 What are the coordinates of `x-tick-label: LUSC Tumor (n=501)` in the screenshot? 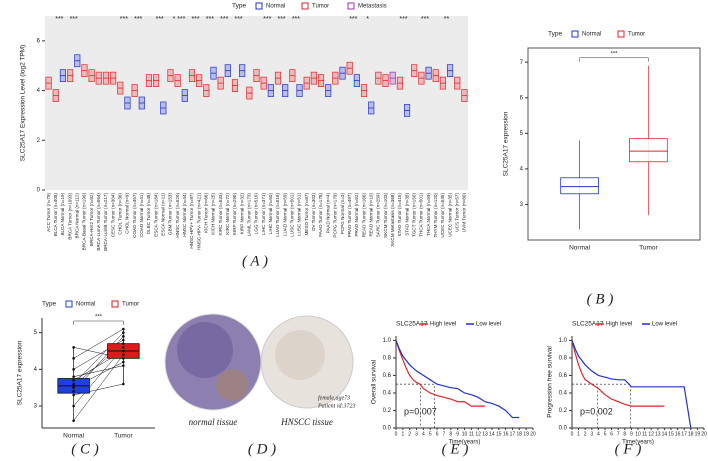 It's located at (292, 215).